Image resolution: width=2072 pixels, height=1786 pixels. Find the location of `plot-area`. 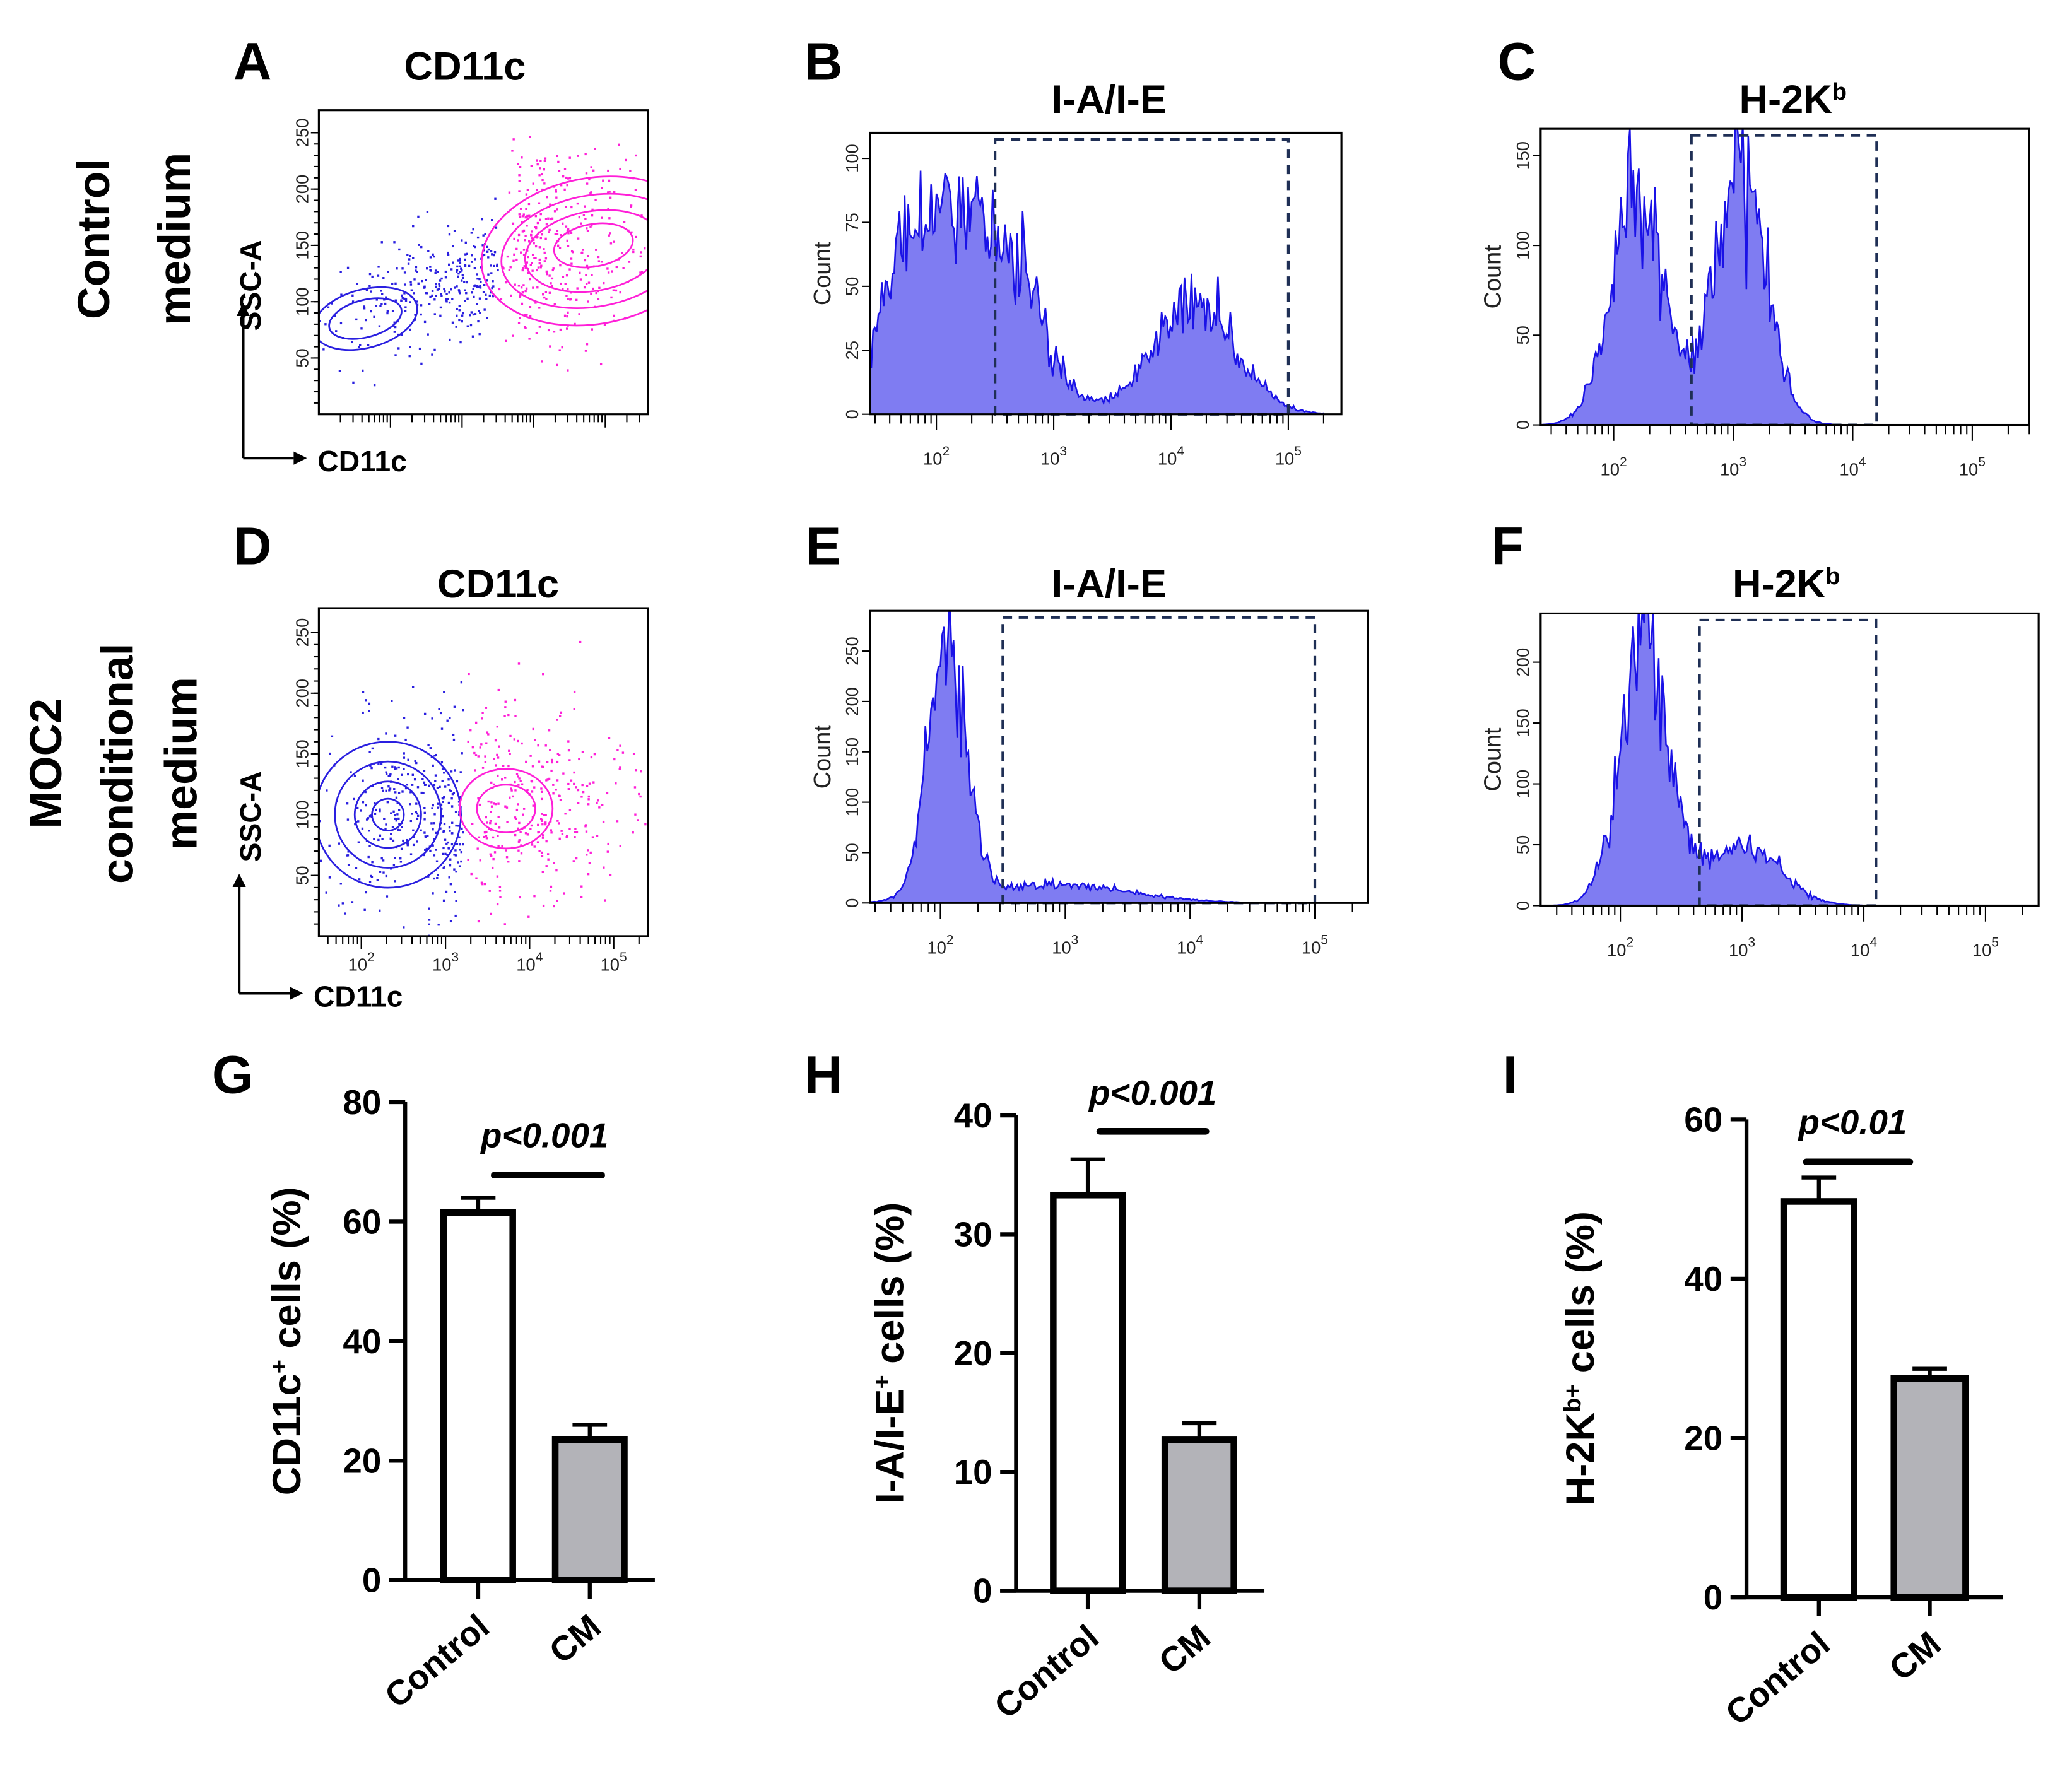

plot-area is located at coordinates (1096, 292).